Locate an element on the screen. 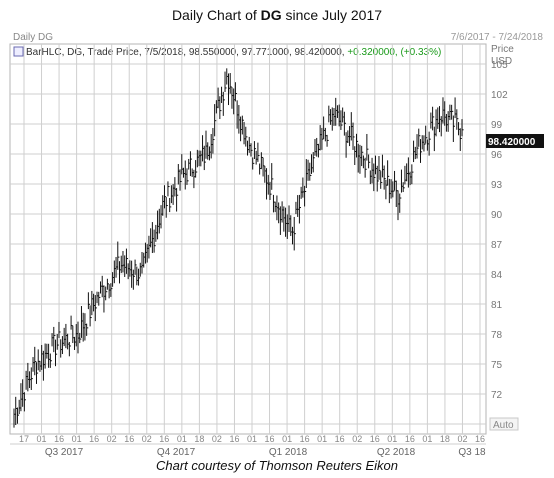 The width and height of the screenshot is (554, 478). y-tick-label: 78 is located at coordinates (497, 335).